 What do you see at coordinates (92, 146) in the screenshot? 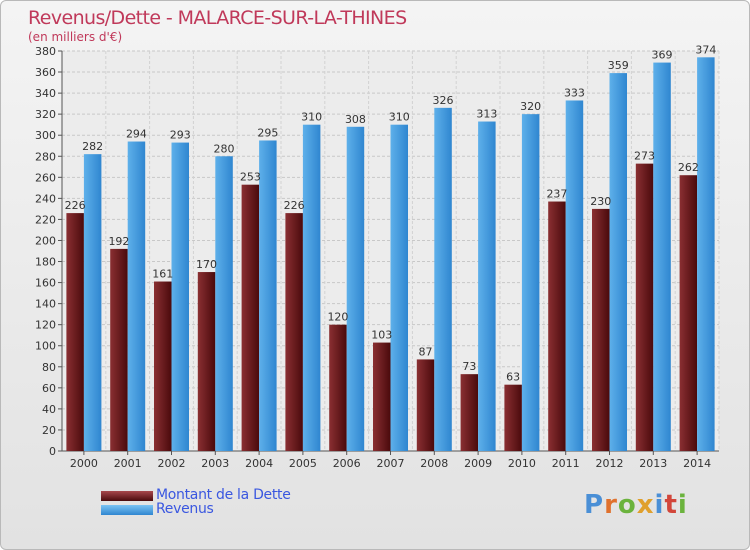
I see `data-label-revenue: 282` at bounding box center [92, 146].